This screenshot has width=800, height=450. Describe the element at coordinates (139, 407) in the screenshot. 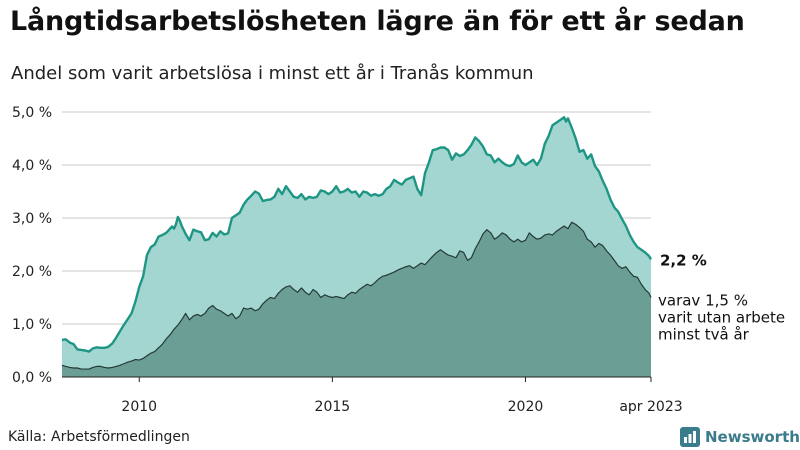

I see `x-tick-label: 2010` at that location.